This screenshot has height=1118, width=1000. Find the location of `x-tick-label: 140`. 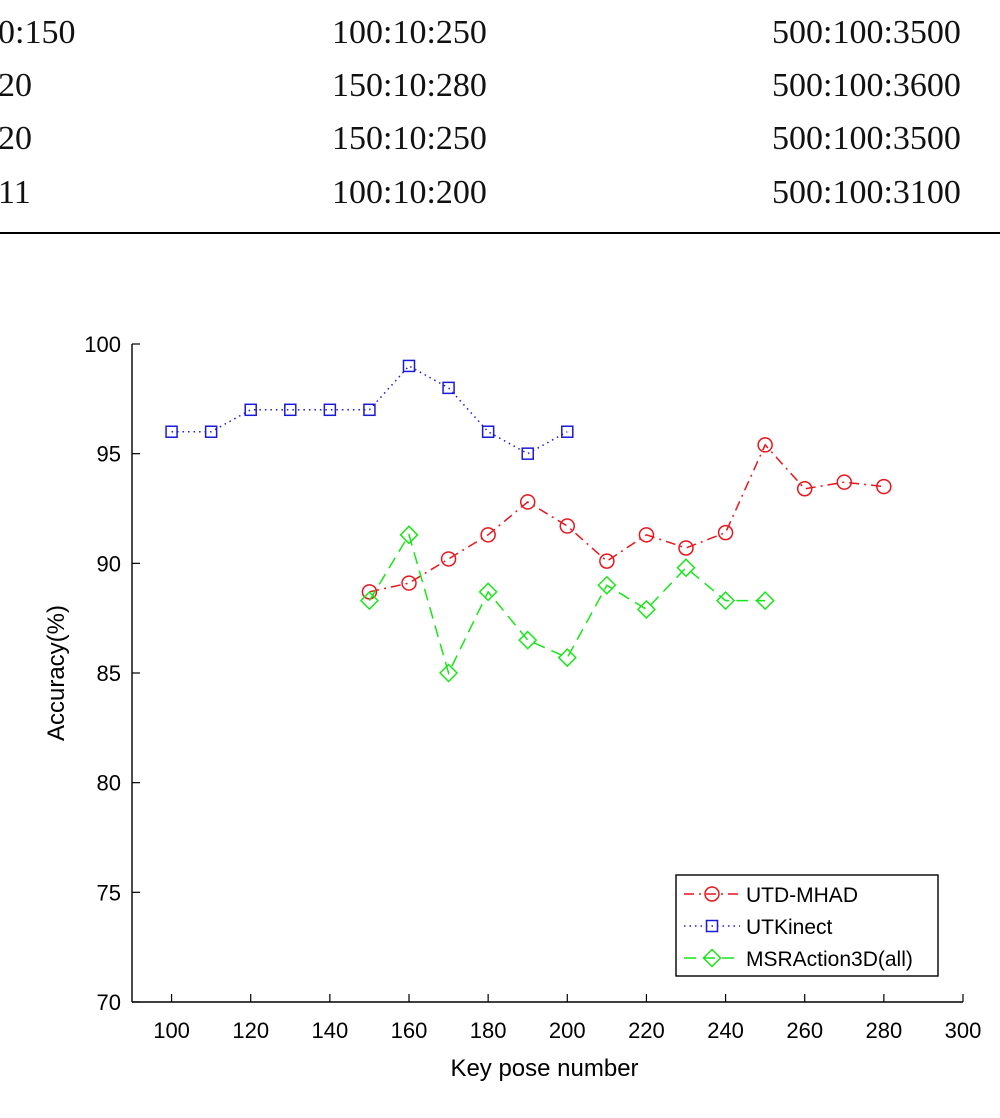

x-tick-label: 140 is located at coordinates (329, 1030).